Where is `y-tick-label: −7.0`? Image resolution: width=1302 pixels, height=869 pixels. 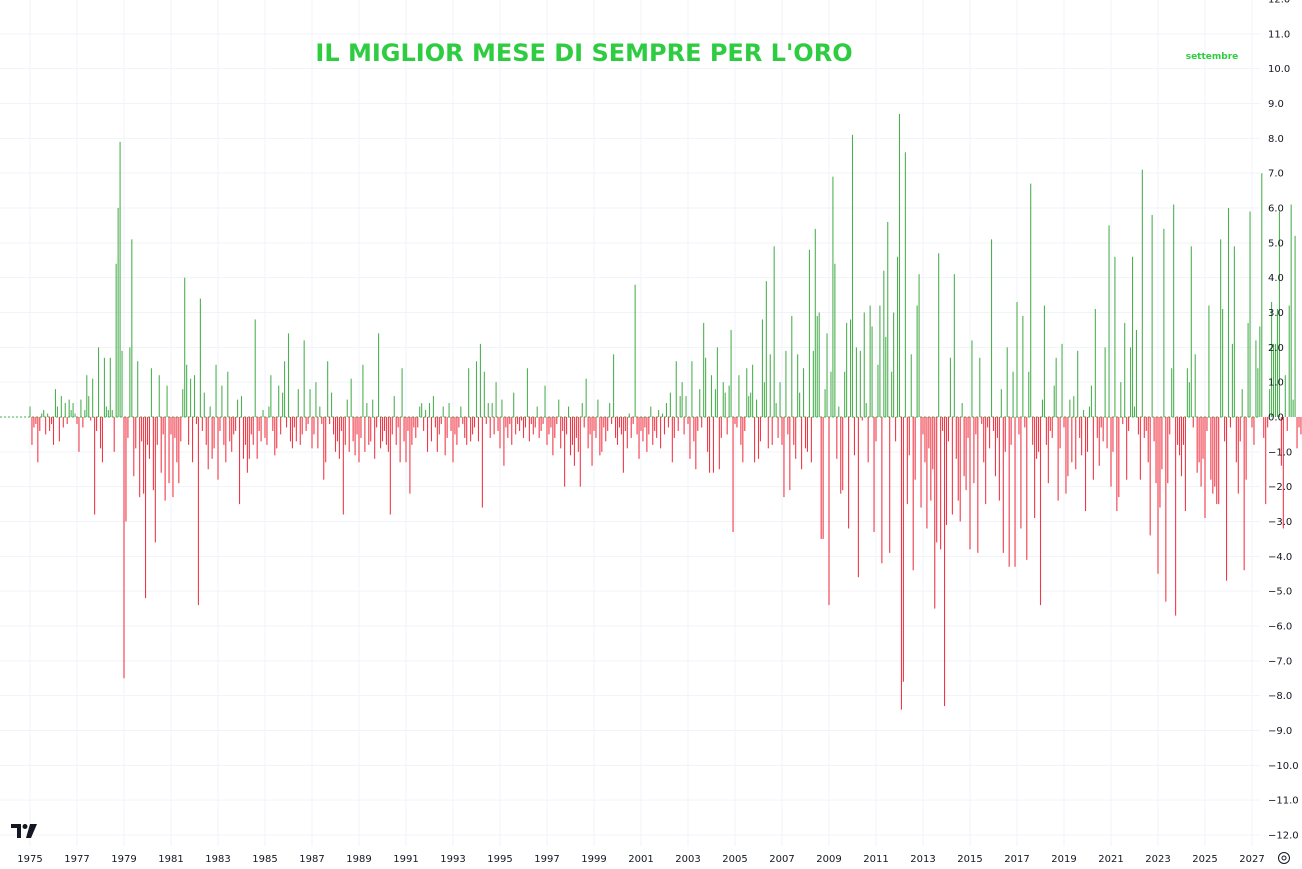 y-tick-label: −7.0 is located at coordinates (1280, 661).